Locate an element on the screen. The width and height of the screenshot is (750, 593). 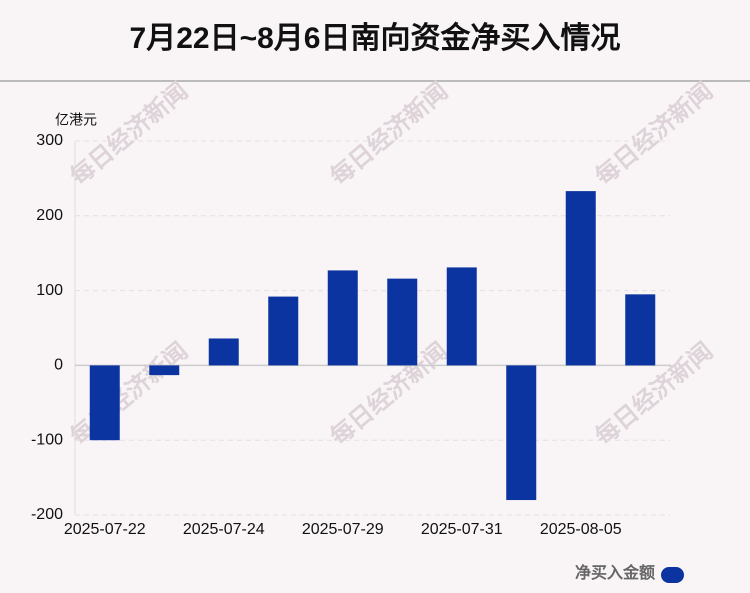
y-tick-label: 0 is located at coordinates (58, 365).